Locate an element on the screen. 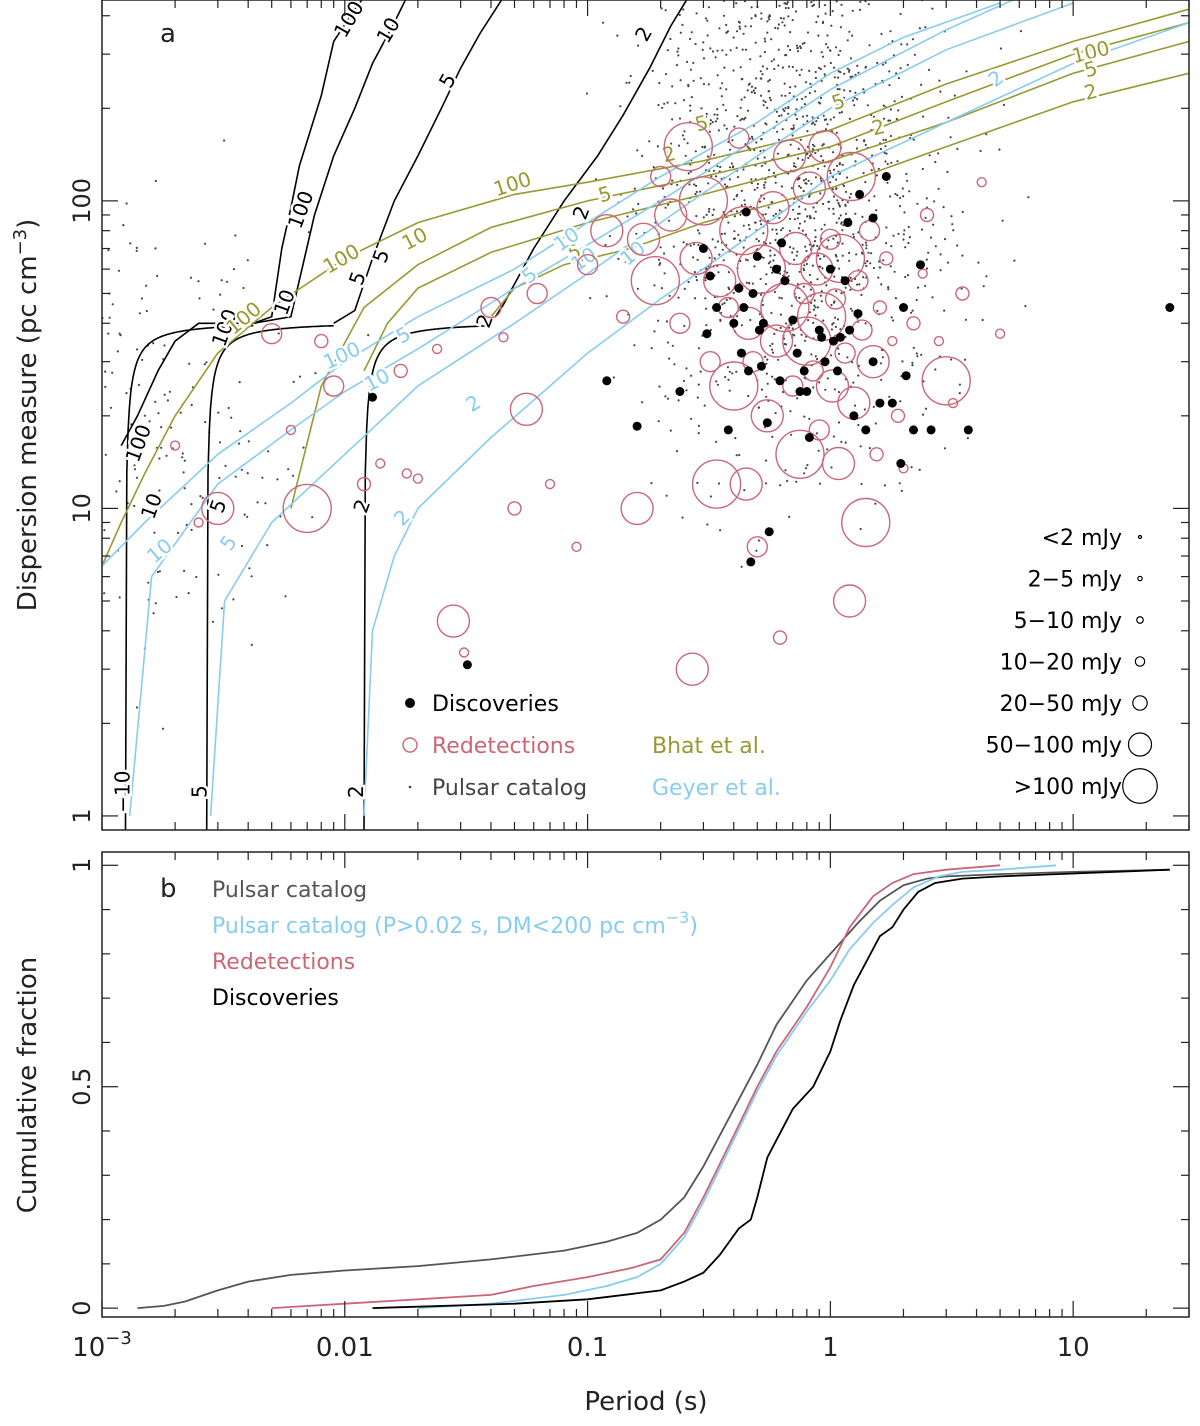 This screenshot has width=1200, height=1426. contour-label: 10 is located at coordinates (632, 253).